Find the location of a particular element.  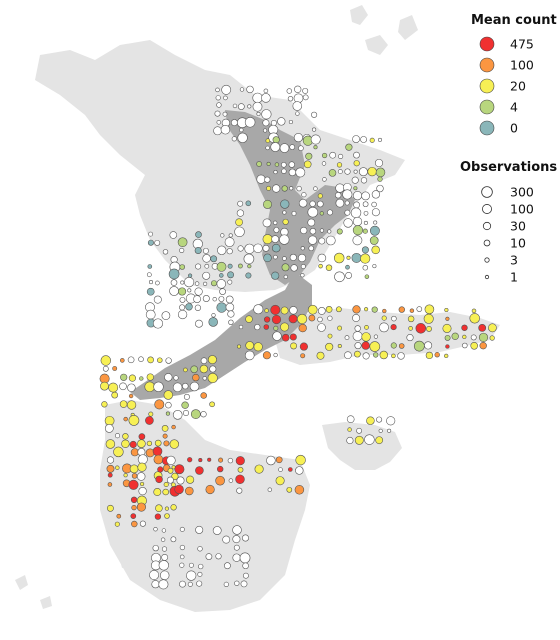

legend-size-swatch is located at coordinates (487, 277).